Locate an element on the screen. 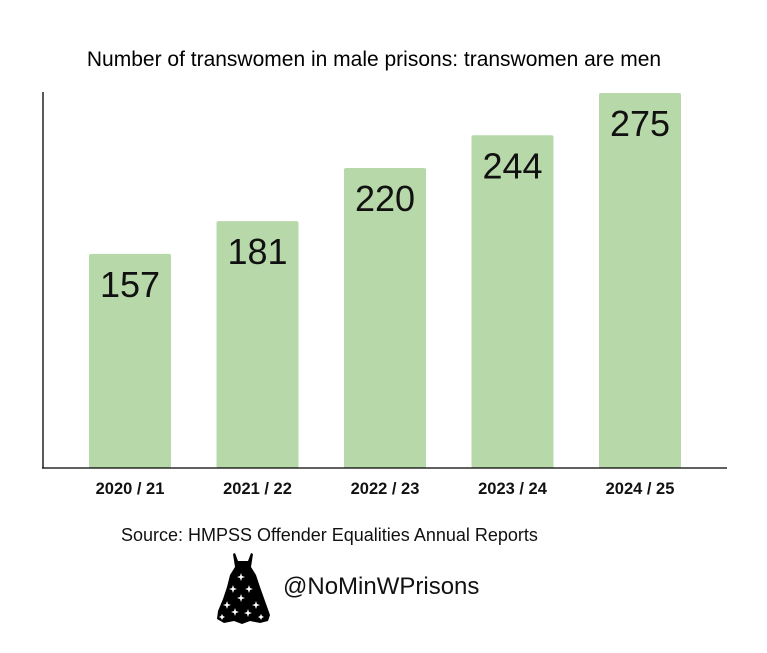  bar-value-label-1: 181 is located at coordinates (257, 251).